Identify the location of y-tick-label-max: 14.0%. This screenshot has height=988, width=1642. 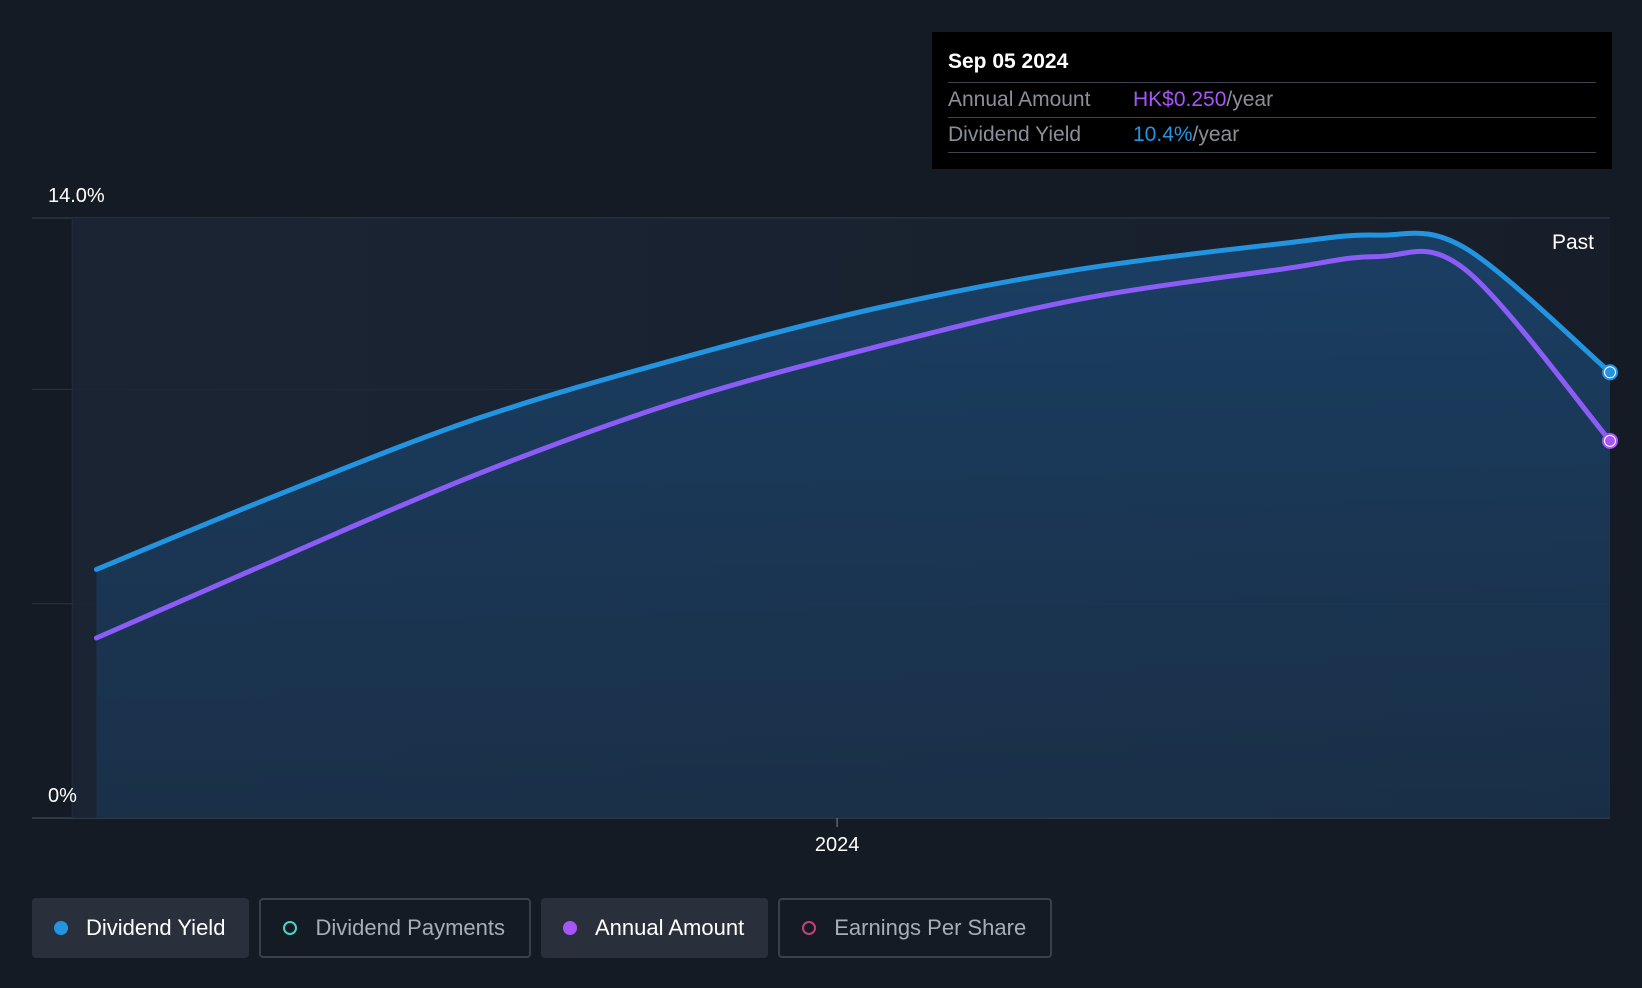
(76, 196).